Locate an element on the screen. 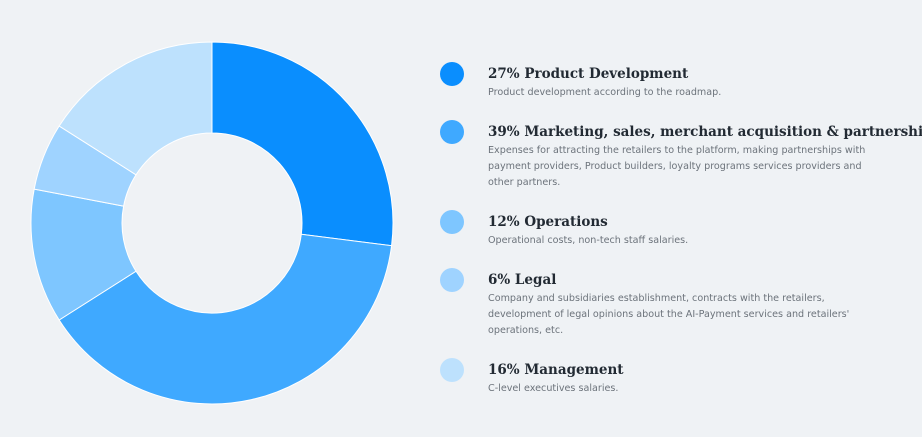 The image size is (922, 437). donut-slice-management is located at coordinates (135, 108).